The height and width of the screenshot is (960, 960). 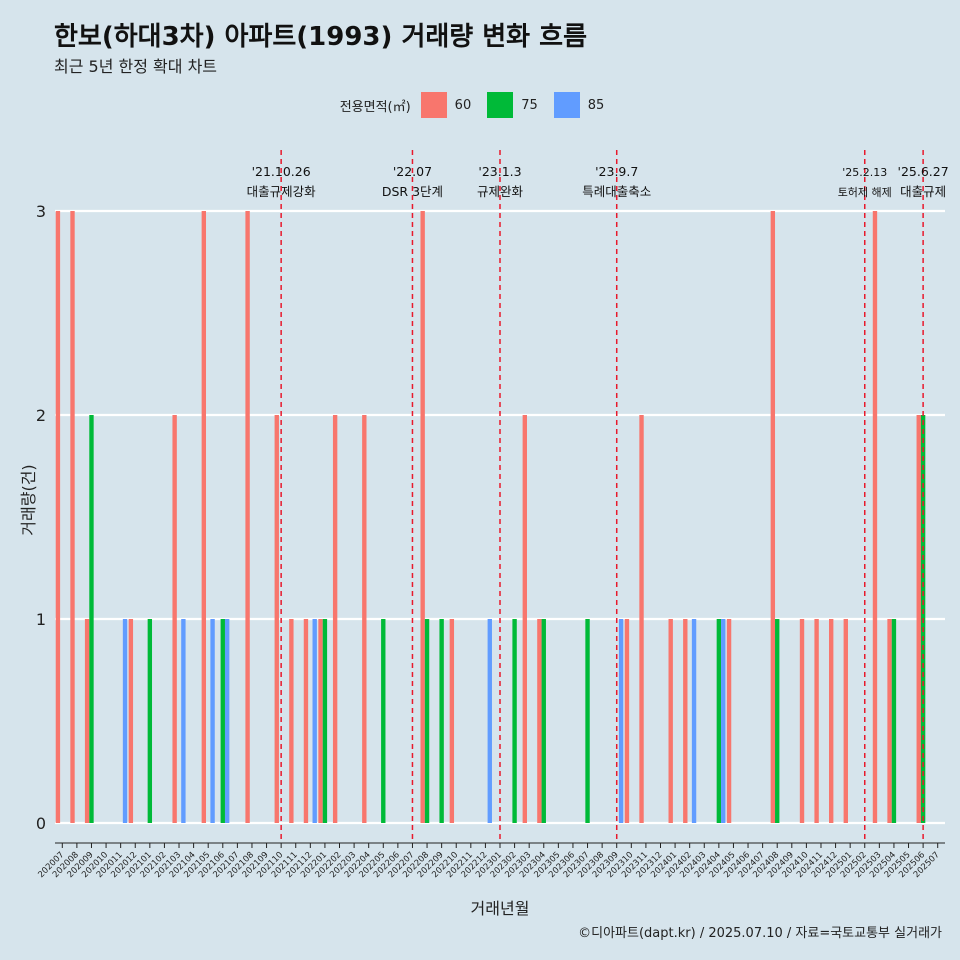 I want to click on event-desc-label-4: 토허제 해제, so click(x=865, y=192).